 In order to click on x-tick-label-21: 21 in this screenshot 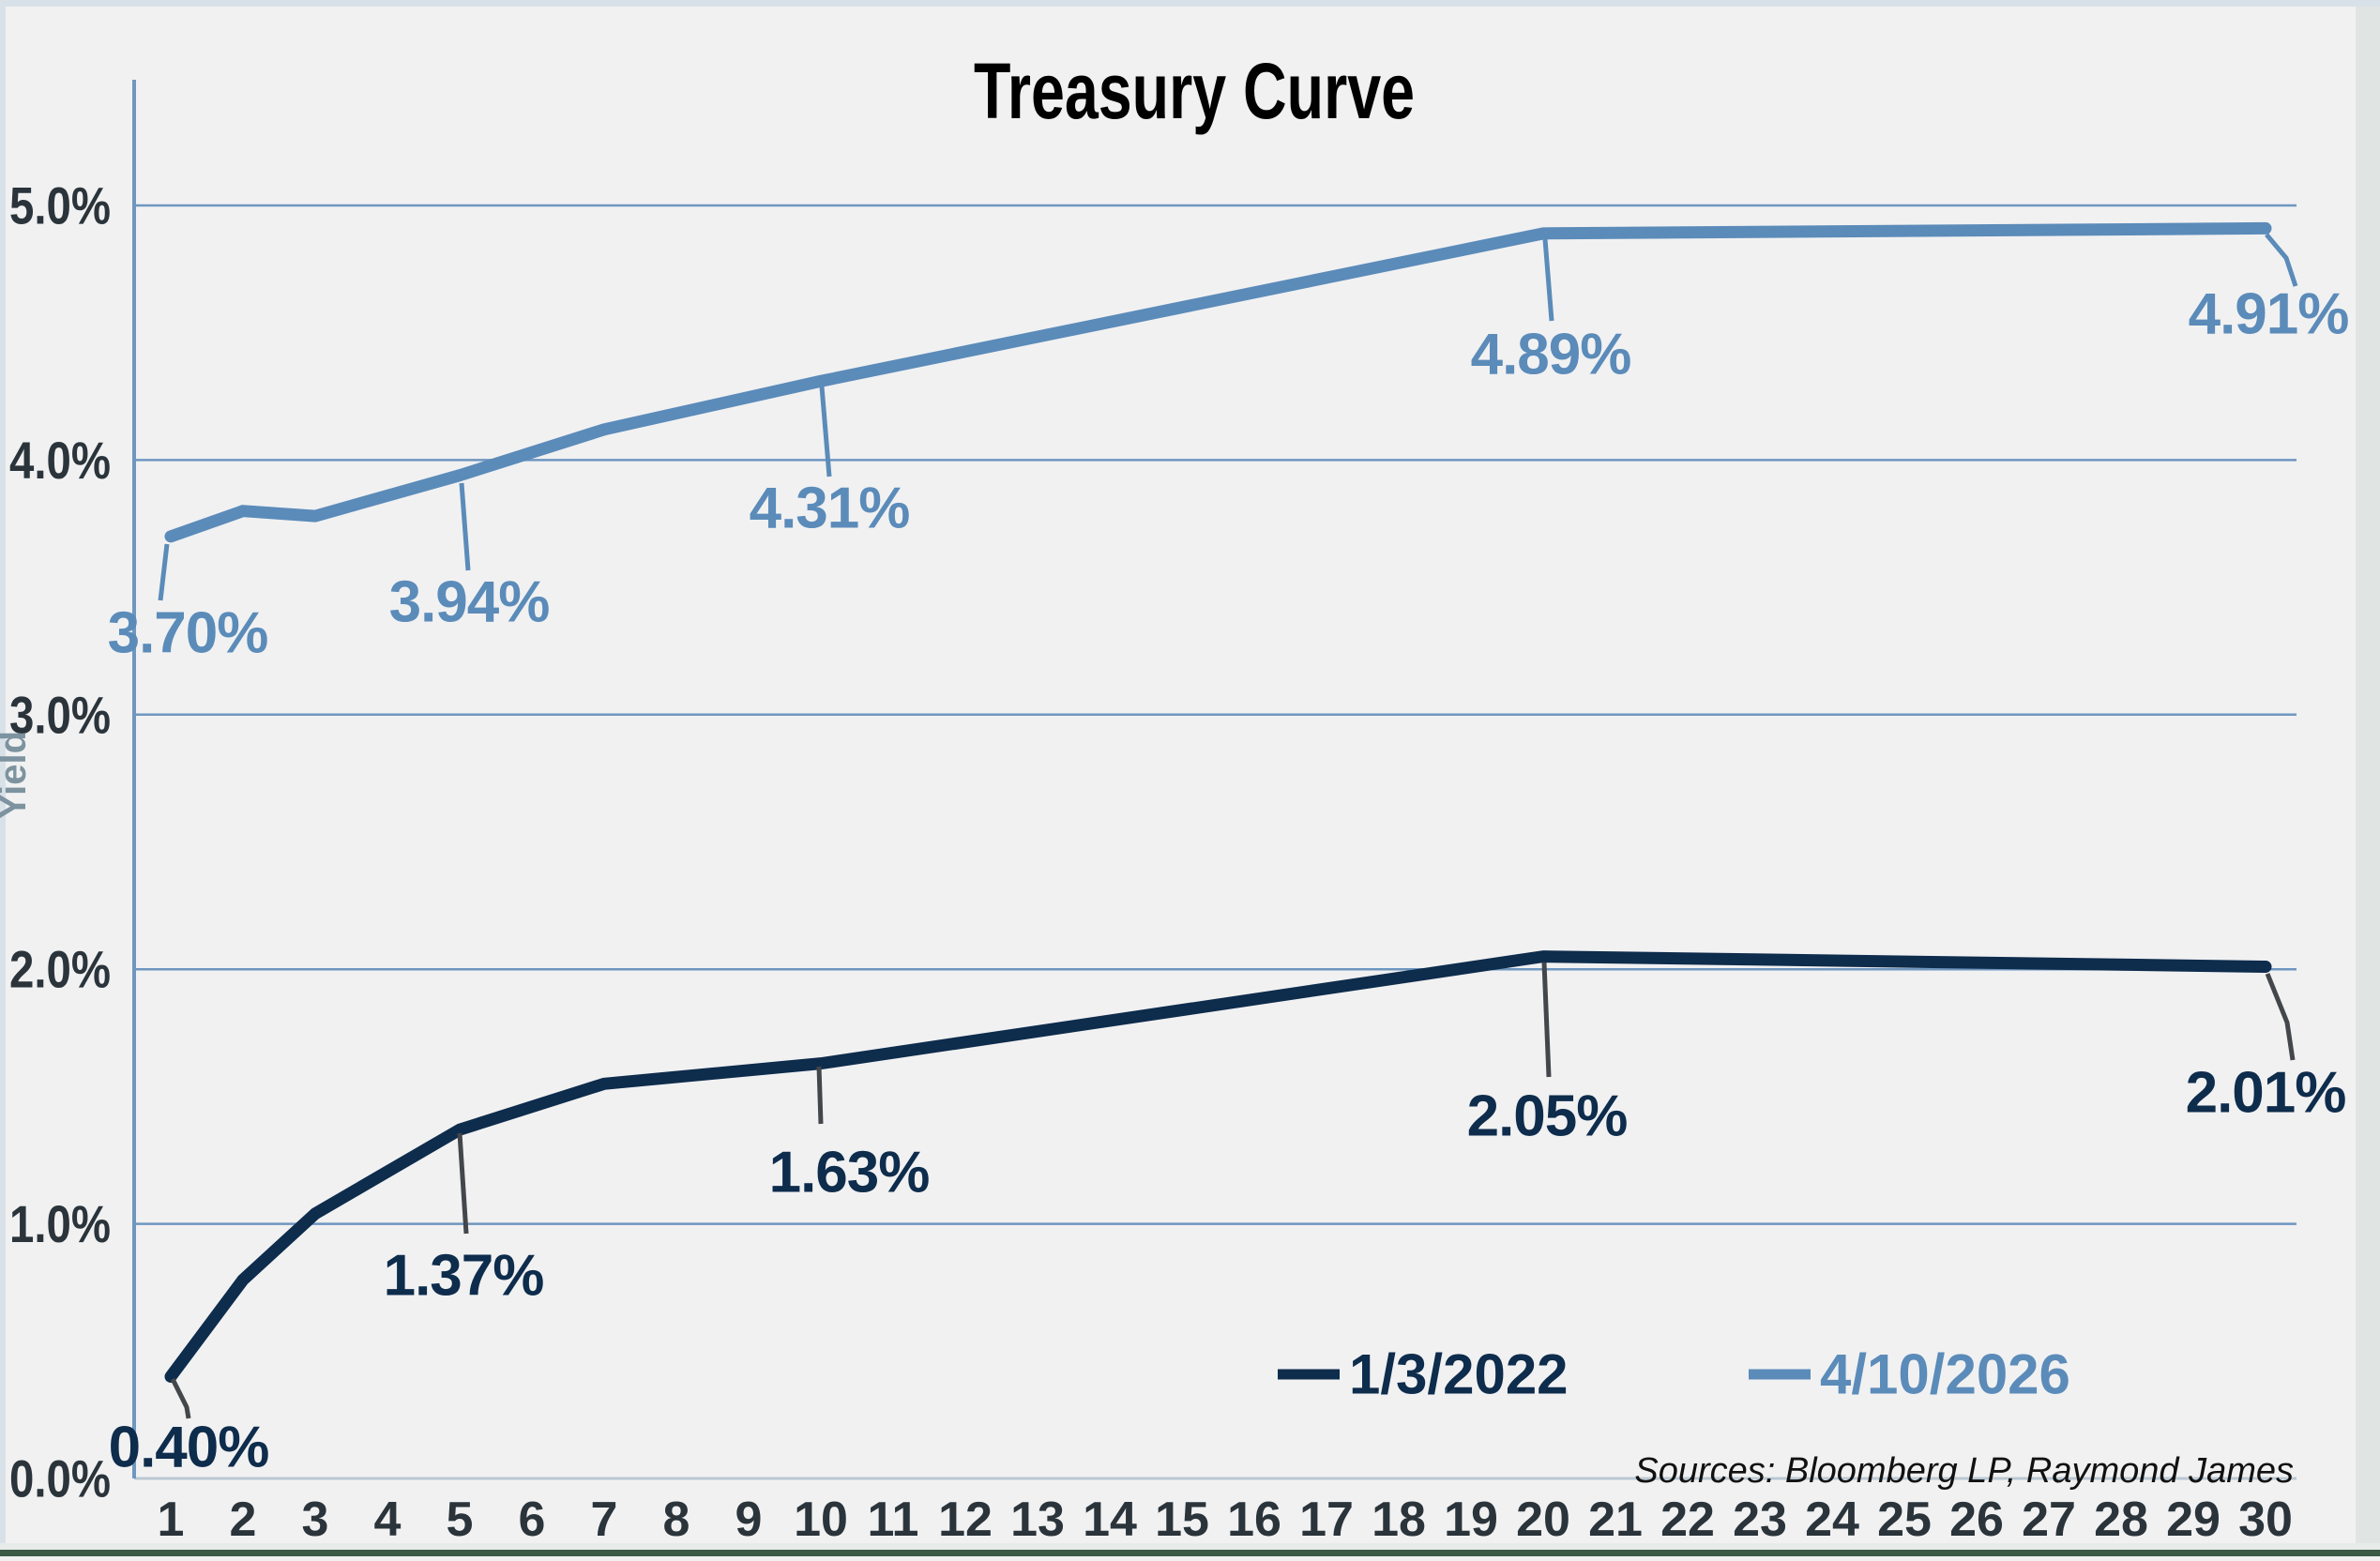, I will do `click(1615, 1520)`.